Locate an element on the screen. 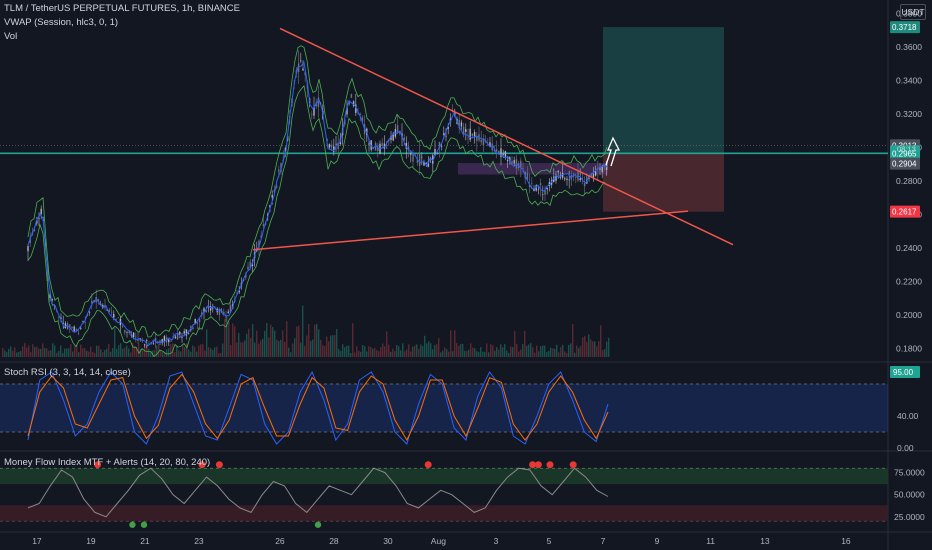  supply-box is located at coordinates (533, 169).